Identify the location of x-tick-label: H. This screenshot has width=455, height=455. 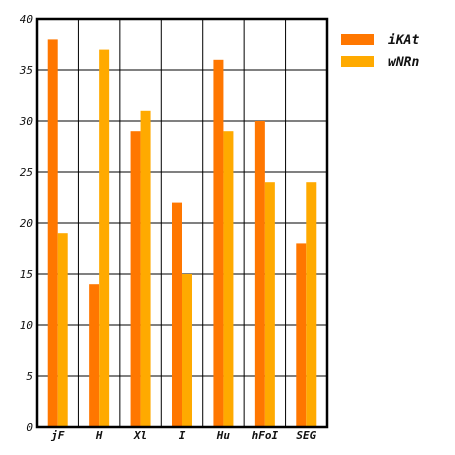
(99, 435).